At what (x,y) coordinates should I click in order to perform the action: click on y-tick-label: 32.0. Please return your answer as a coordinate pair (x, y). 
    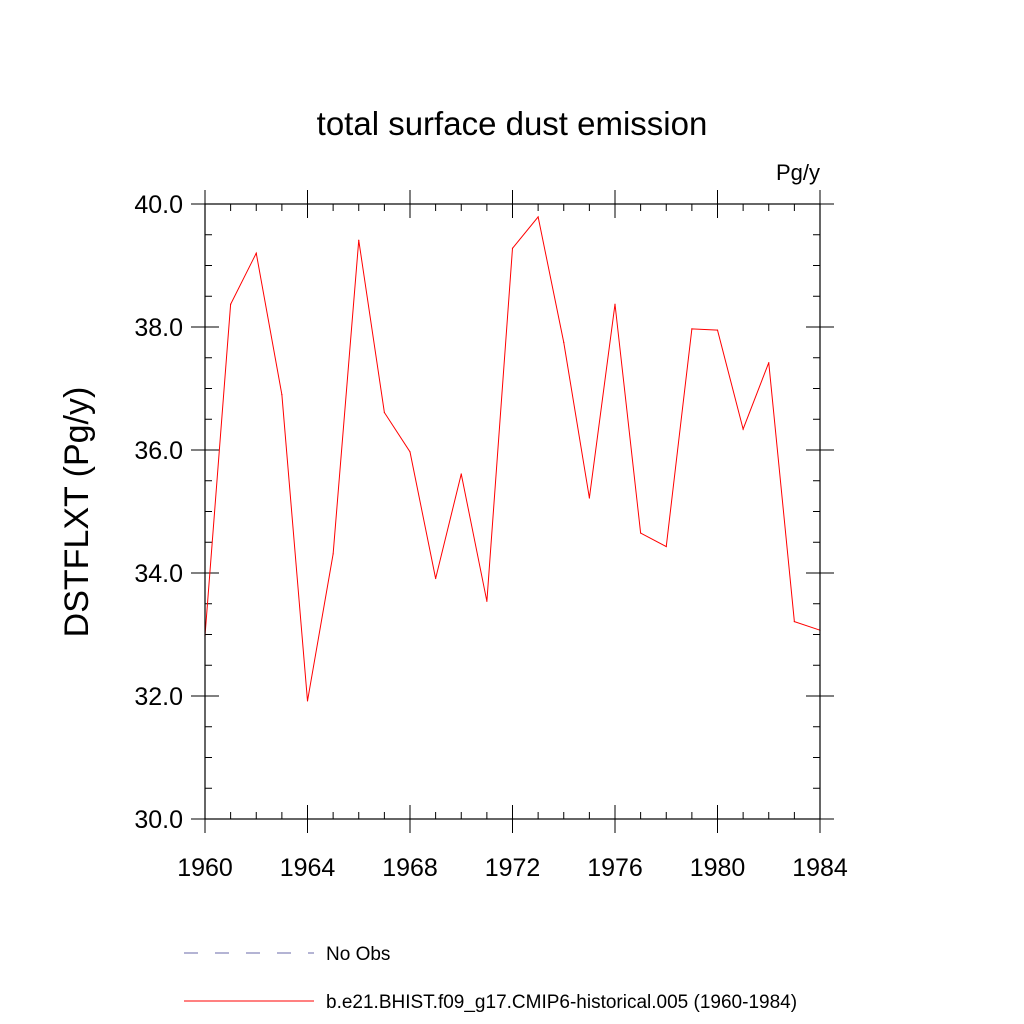
    Looking at the image, I should click on (158, 697).